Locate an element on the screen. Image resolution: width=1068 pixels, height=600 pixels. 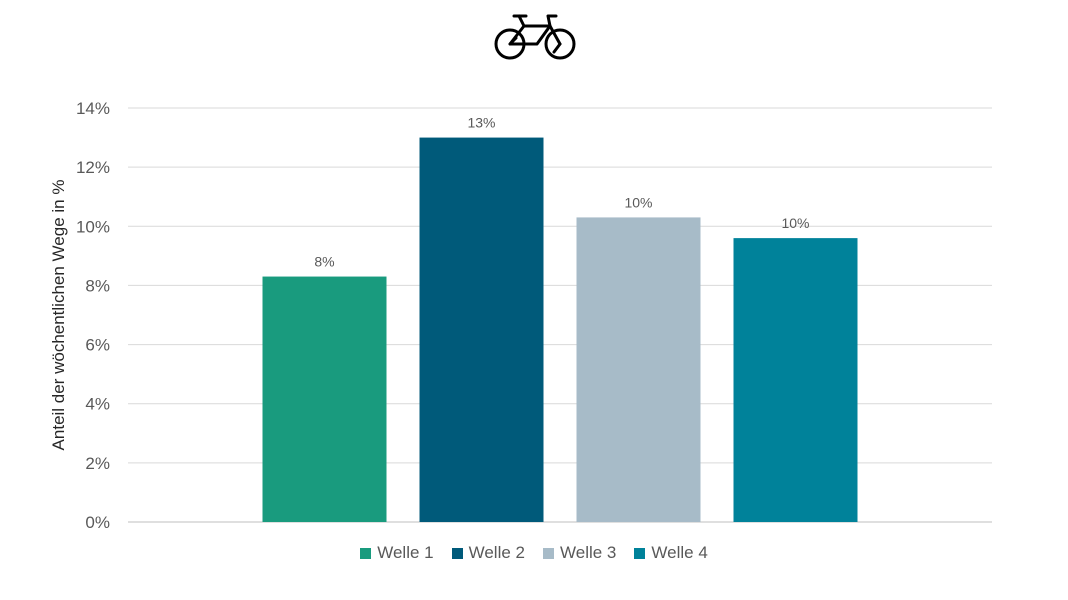
legend-item: Welle 2 is located at coordinates (488, 553).